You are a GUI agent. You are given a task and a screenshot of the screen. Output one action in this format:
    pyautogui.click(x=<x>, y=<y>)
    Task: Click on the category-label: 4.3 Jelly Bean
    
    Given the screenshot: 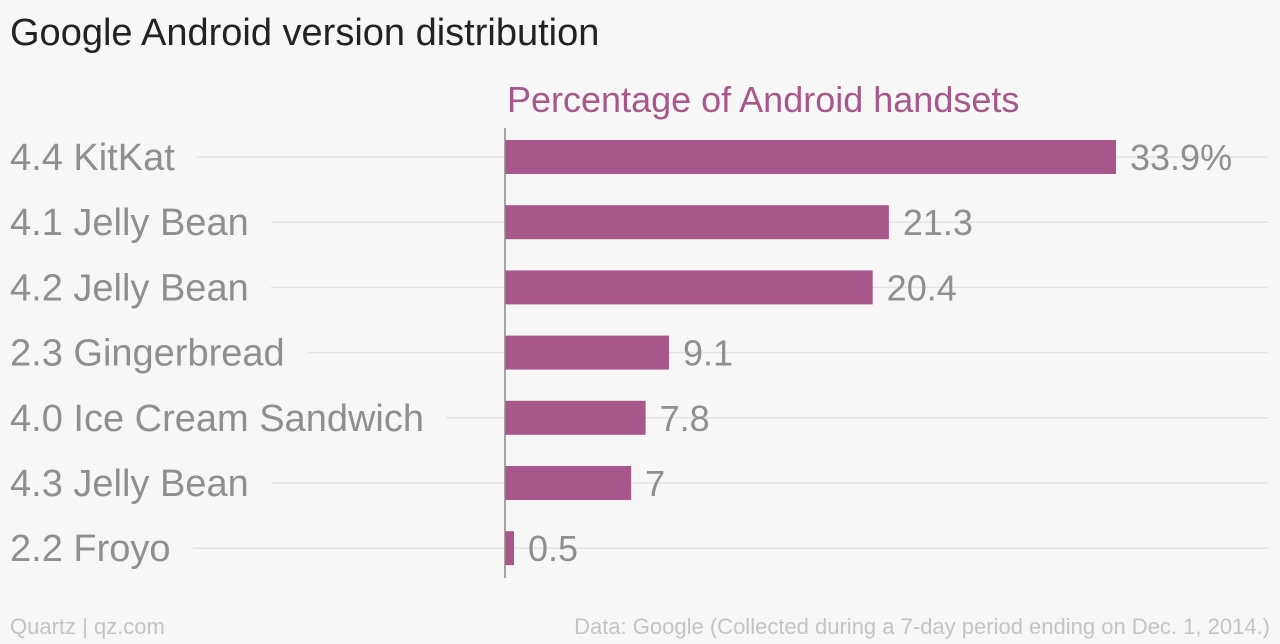 What is the action you would take?
    pyautogui.click(x=129, y=484)
    